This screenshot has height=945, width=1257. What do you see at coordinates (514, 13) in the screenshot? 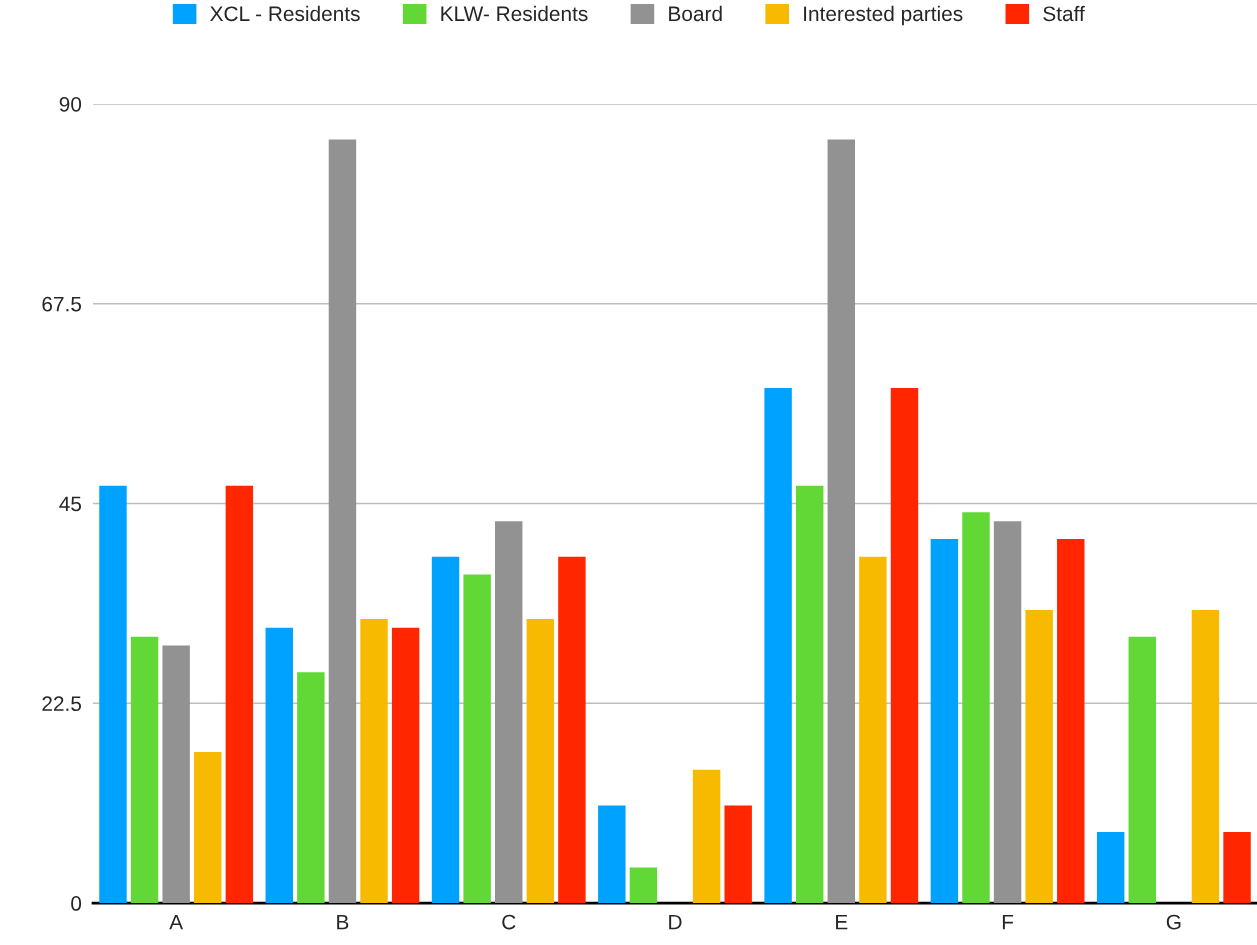
I see `legend-label: KLW- Residents` at bounding box center [514, 13].